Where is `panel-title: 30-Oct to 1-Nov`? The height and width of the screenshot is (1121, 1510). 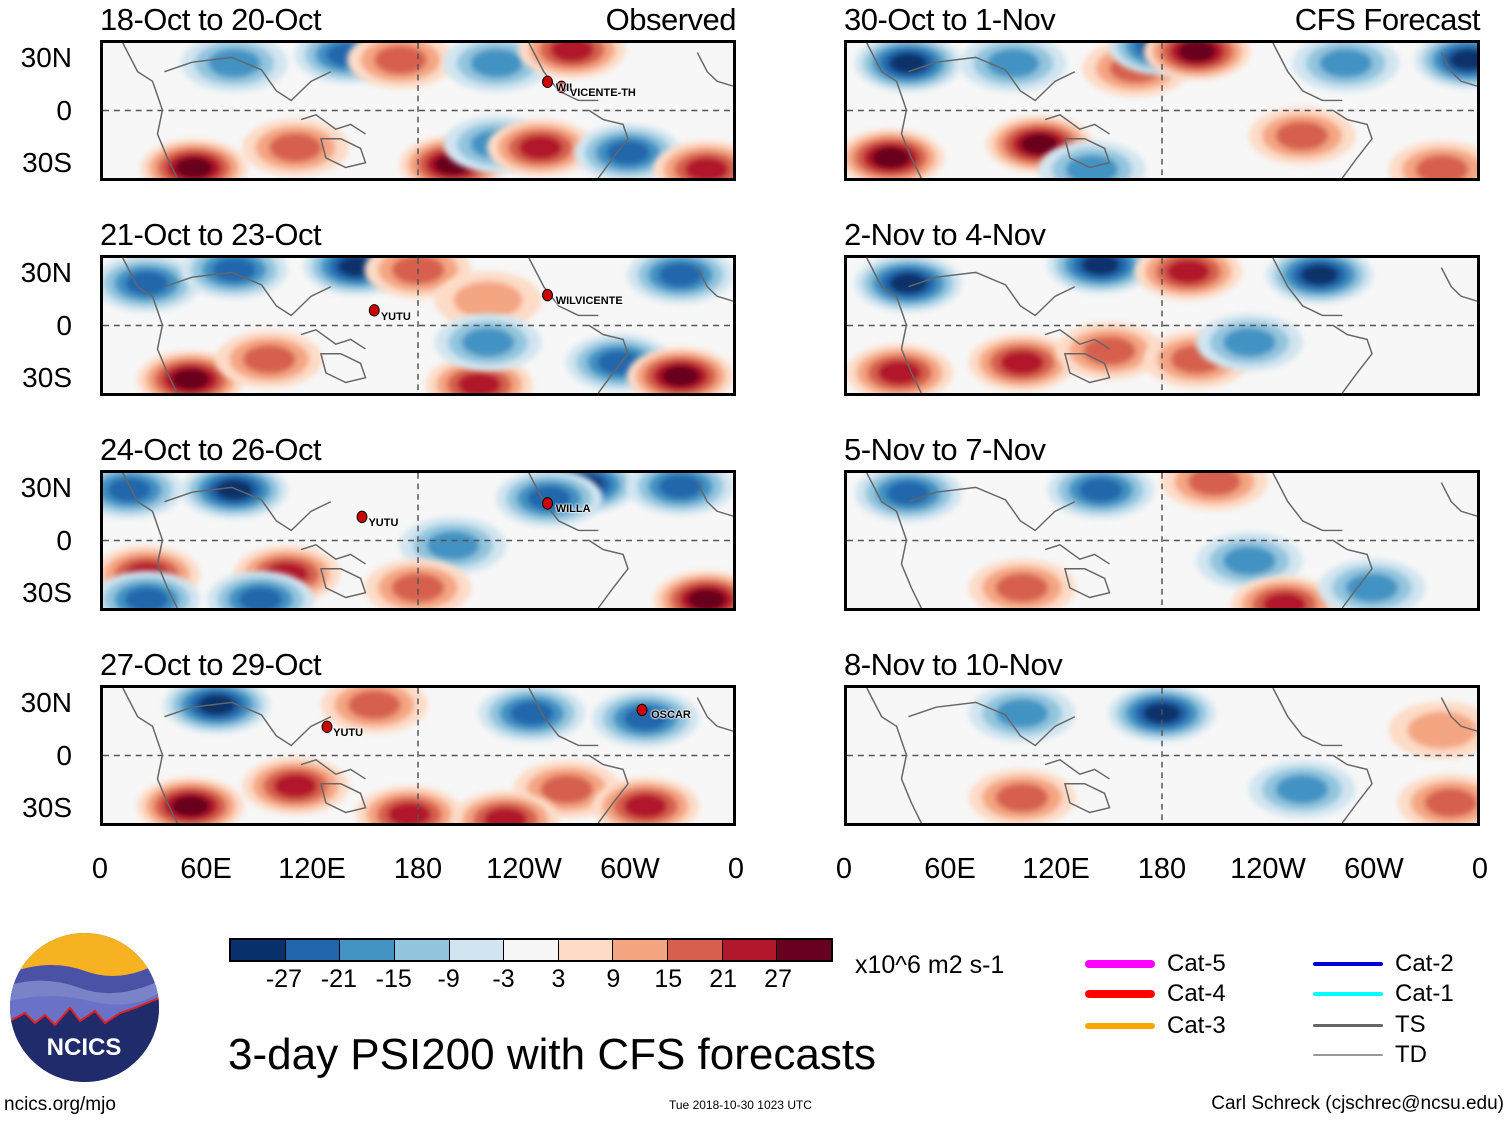
panel-title: 30-Oct to 1-Nov is located at coordinates (950, 19).